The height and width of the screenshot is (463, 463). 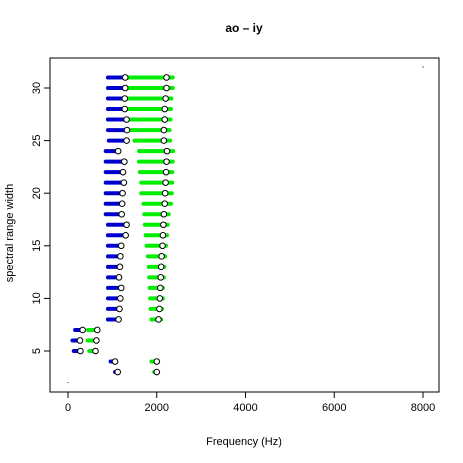 What do you see at coordinates (40, 218) in the screenshot?
I see `y-axis: 5 10 15 20 25 30` at bounding box center [40, 218].